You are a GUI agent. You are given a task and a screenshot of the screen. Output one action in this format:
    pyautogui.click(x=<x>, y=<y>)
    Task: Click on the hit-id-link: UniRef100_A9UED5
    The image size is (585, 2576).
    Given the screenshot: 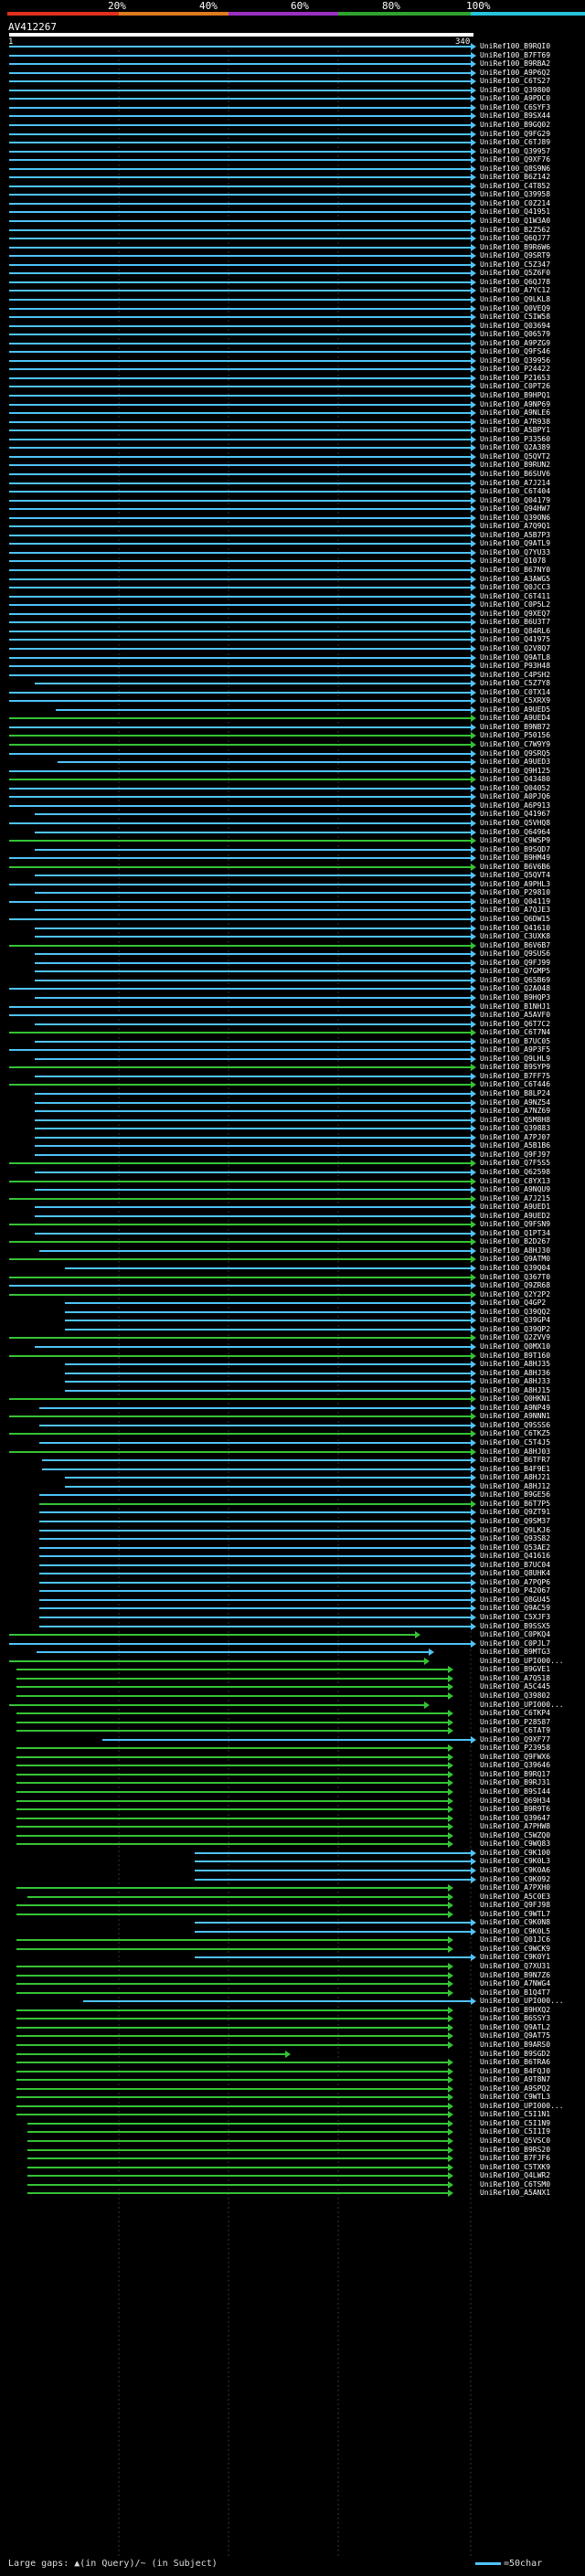 What is the action you would take?
    pyautogui.click(x=515, y=709)
    